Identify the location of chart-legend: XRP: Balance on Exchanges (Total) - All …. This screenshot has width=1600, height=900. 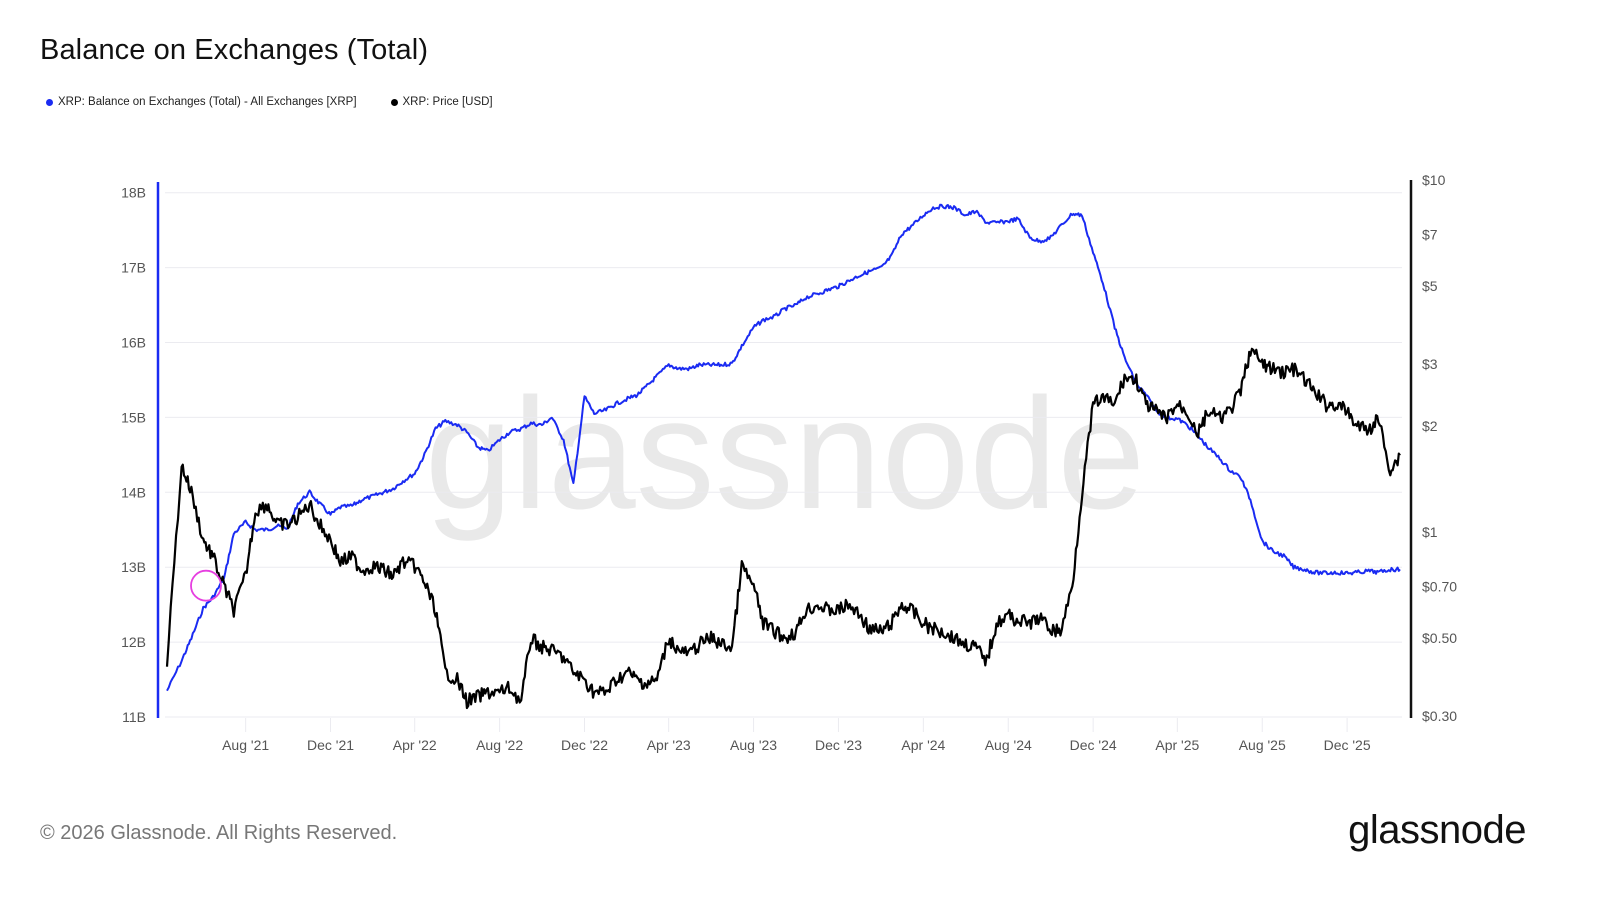
(269, 102).